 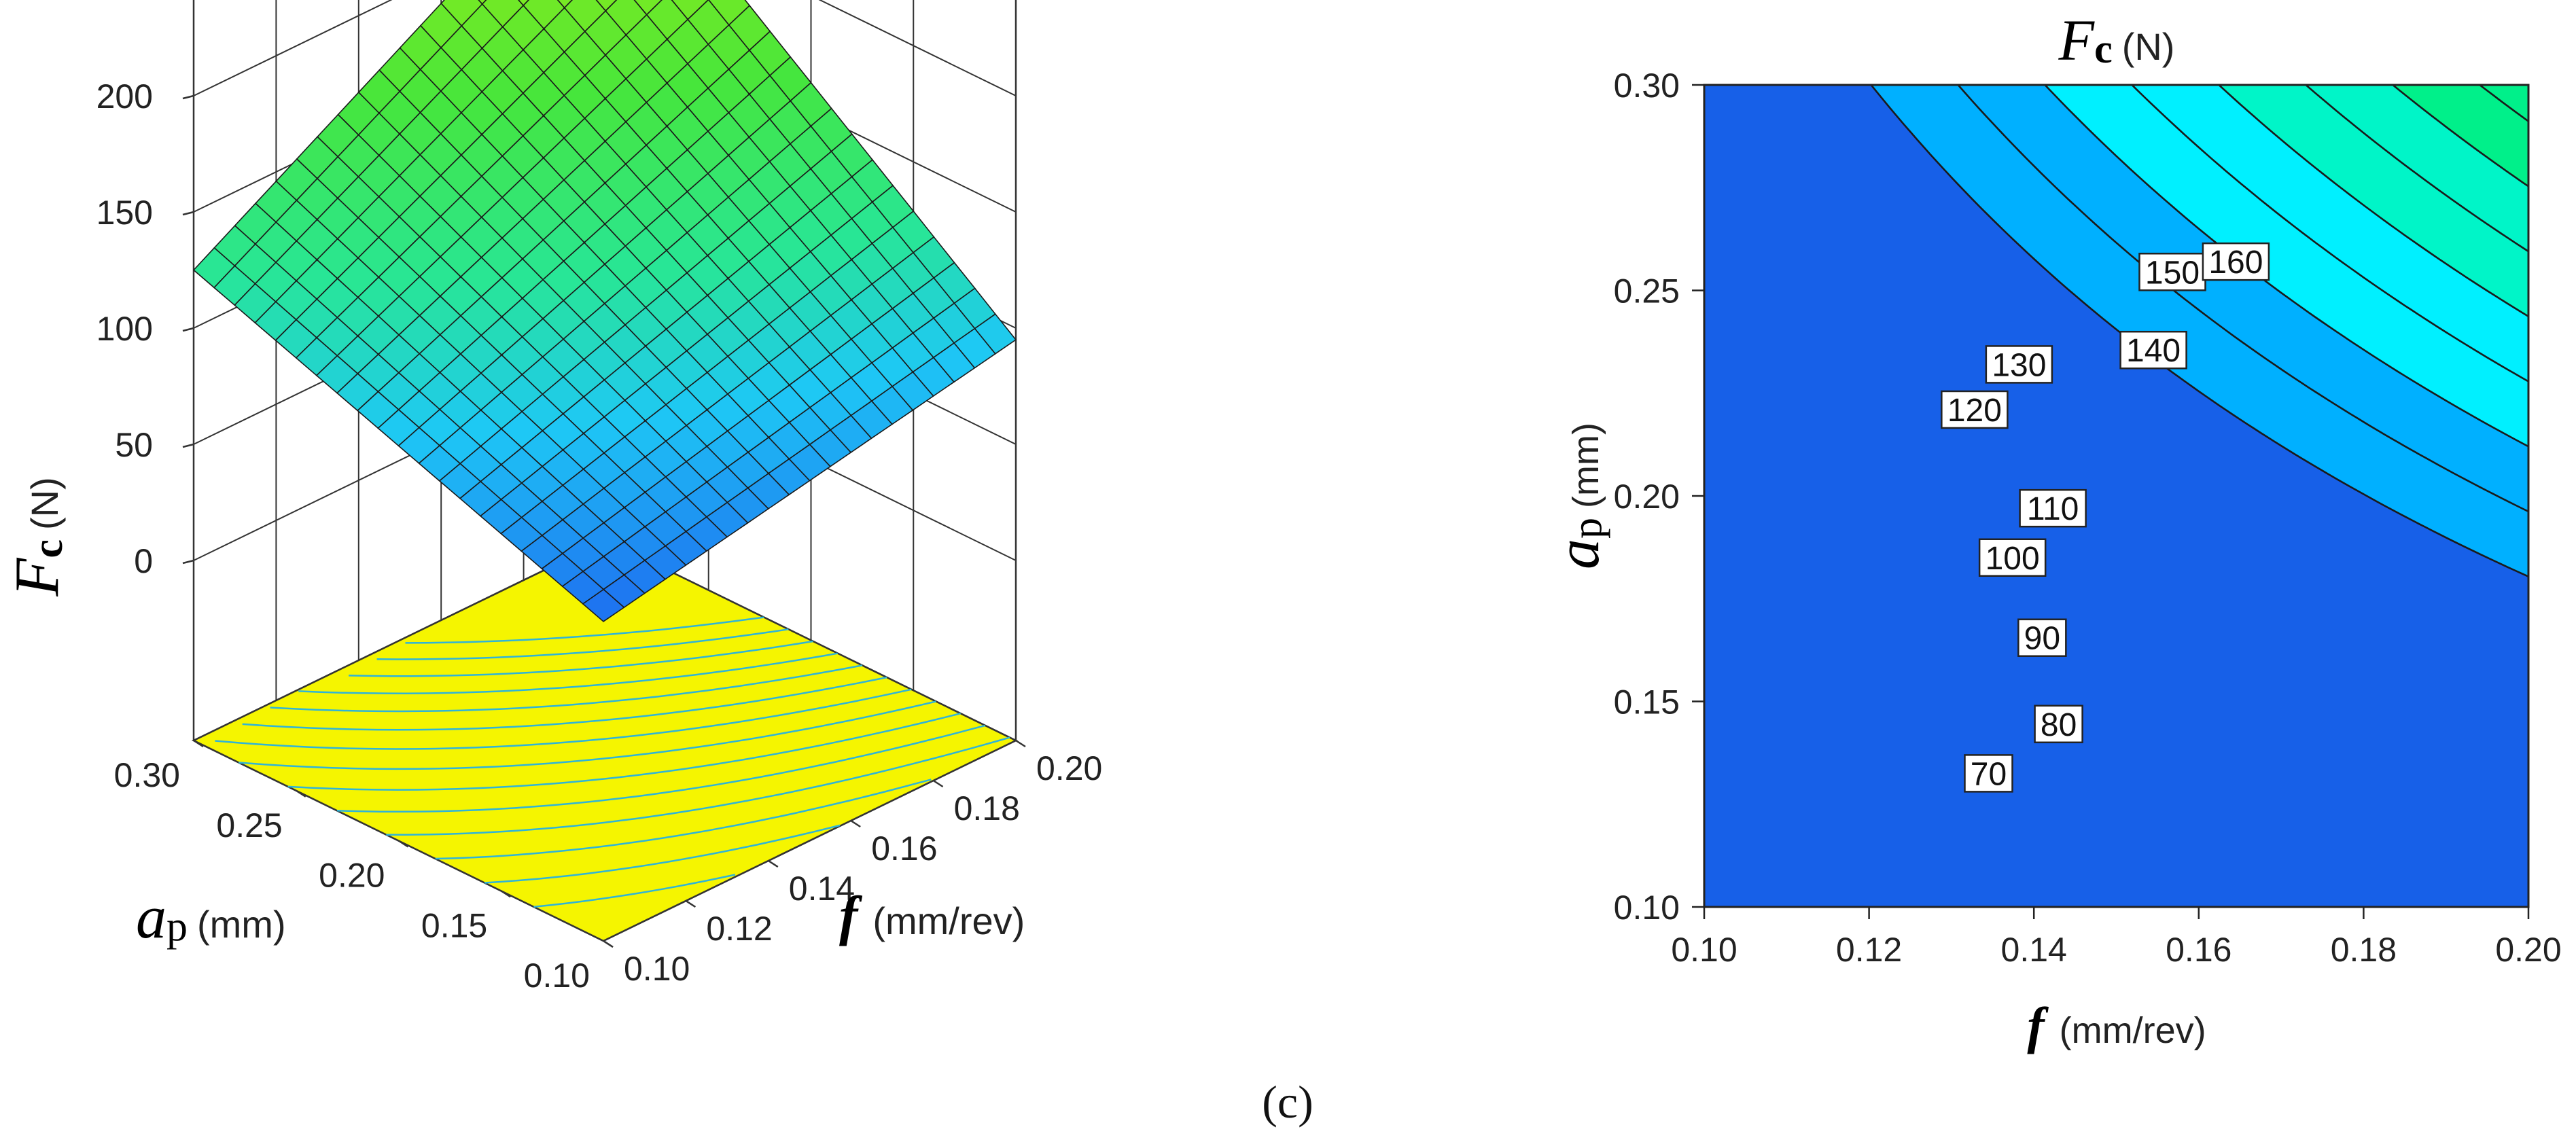 What do you see at coordinates (2105, 517) in the screenshot?
I see `contour-level-labels: 70 80 90 100 110 120 130 140 150 160` at bounding box center [2105, 517].